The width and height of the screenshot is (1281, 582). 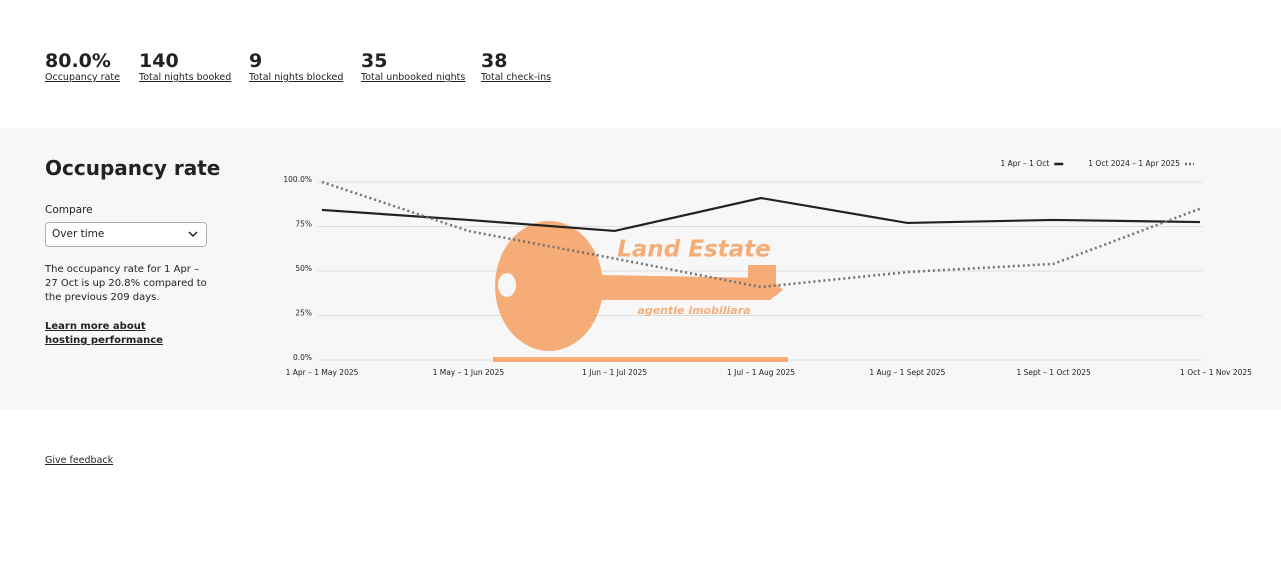 I want to click on x-tick-label: 1 Oct – 1 Nov 2025, so click(x=1216, y=372).